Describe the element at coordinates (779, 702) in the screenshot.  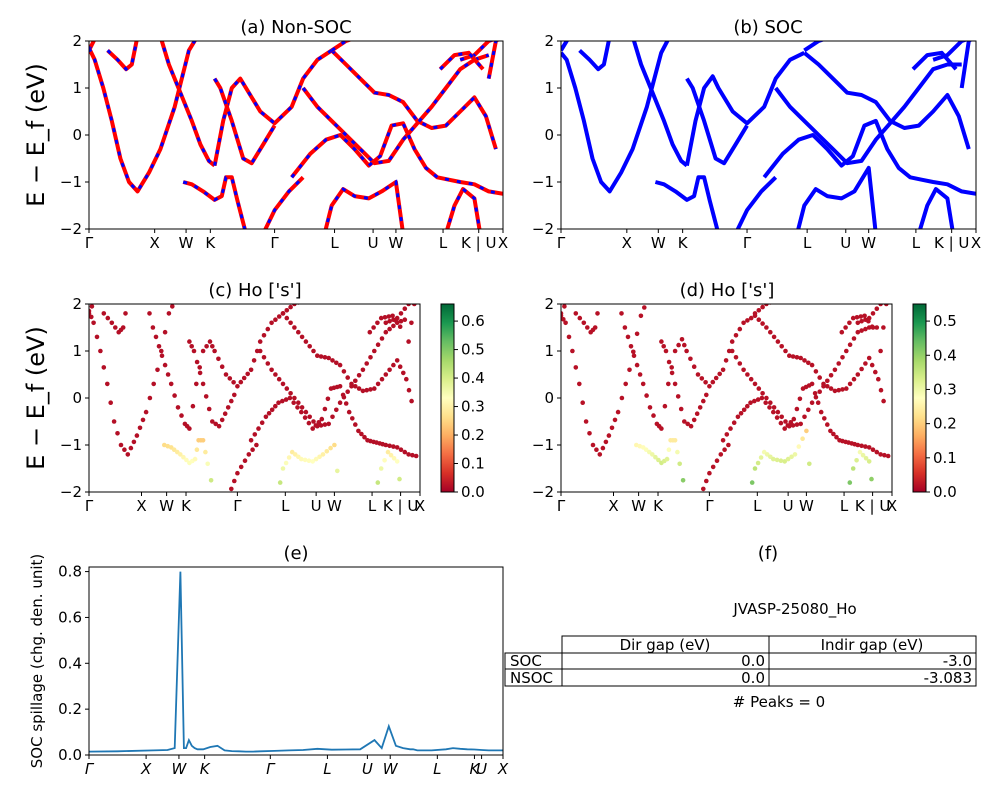
I see `table-footer: # Peaks = 0` at that location.